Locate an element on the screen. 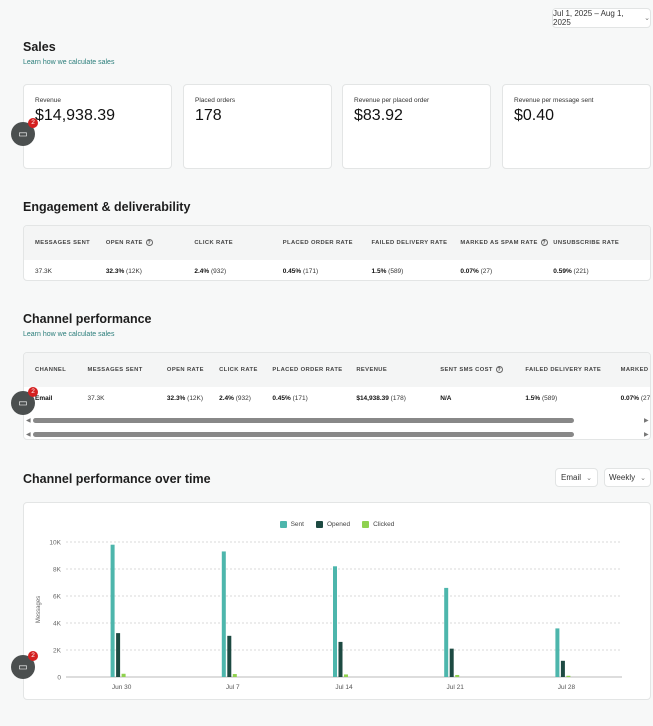  y-axis-label: Messages is located at coordinates (39, 609).